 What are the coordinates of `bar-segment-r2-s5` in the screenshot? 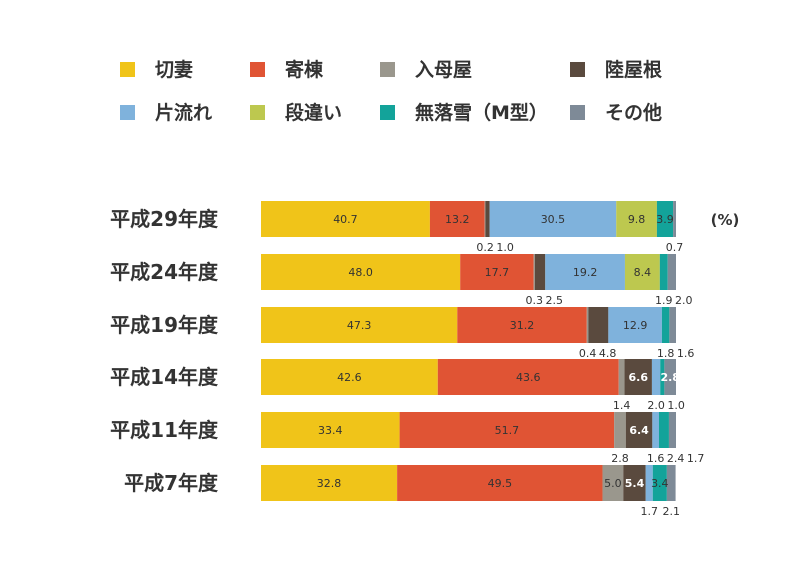 It's located at (585, 272).